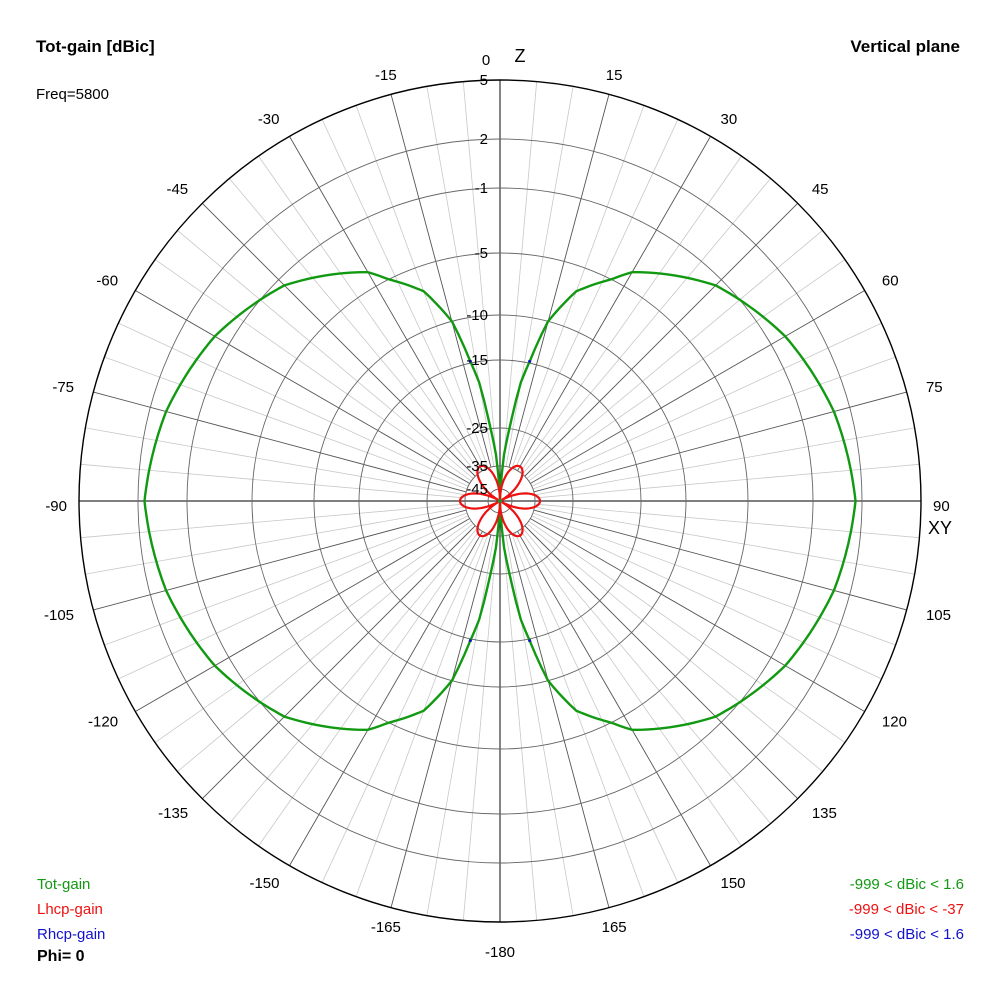  I want to click on gain-tick-label: 5, so click(484, 80).